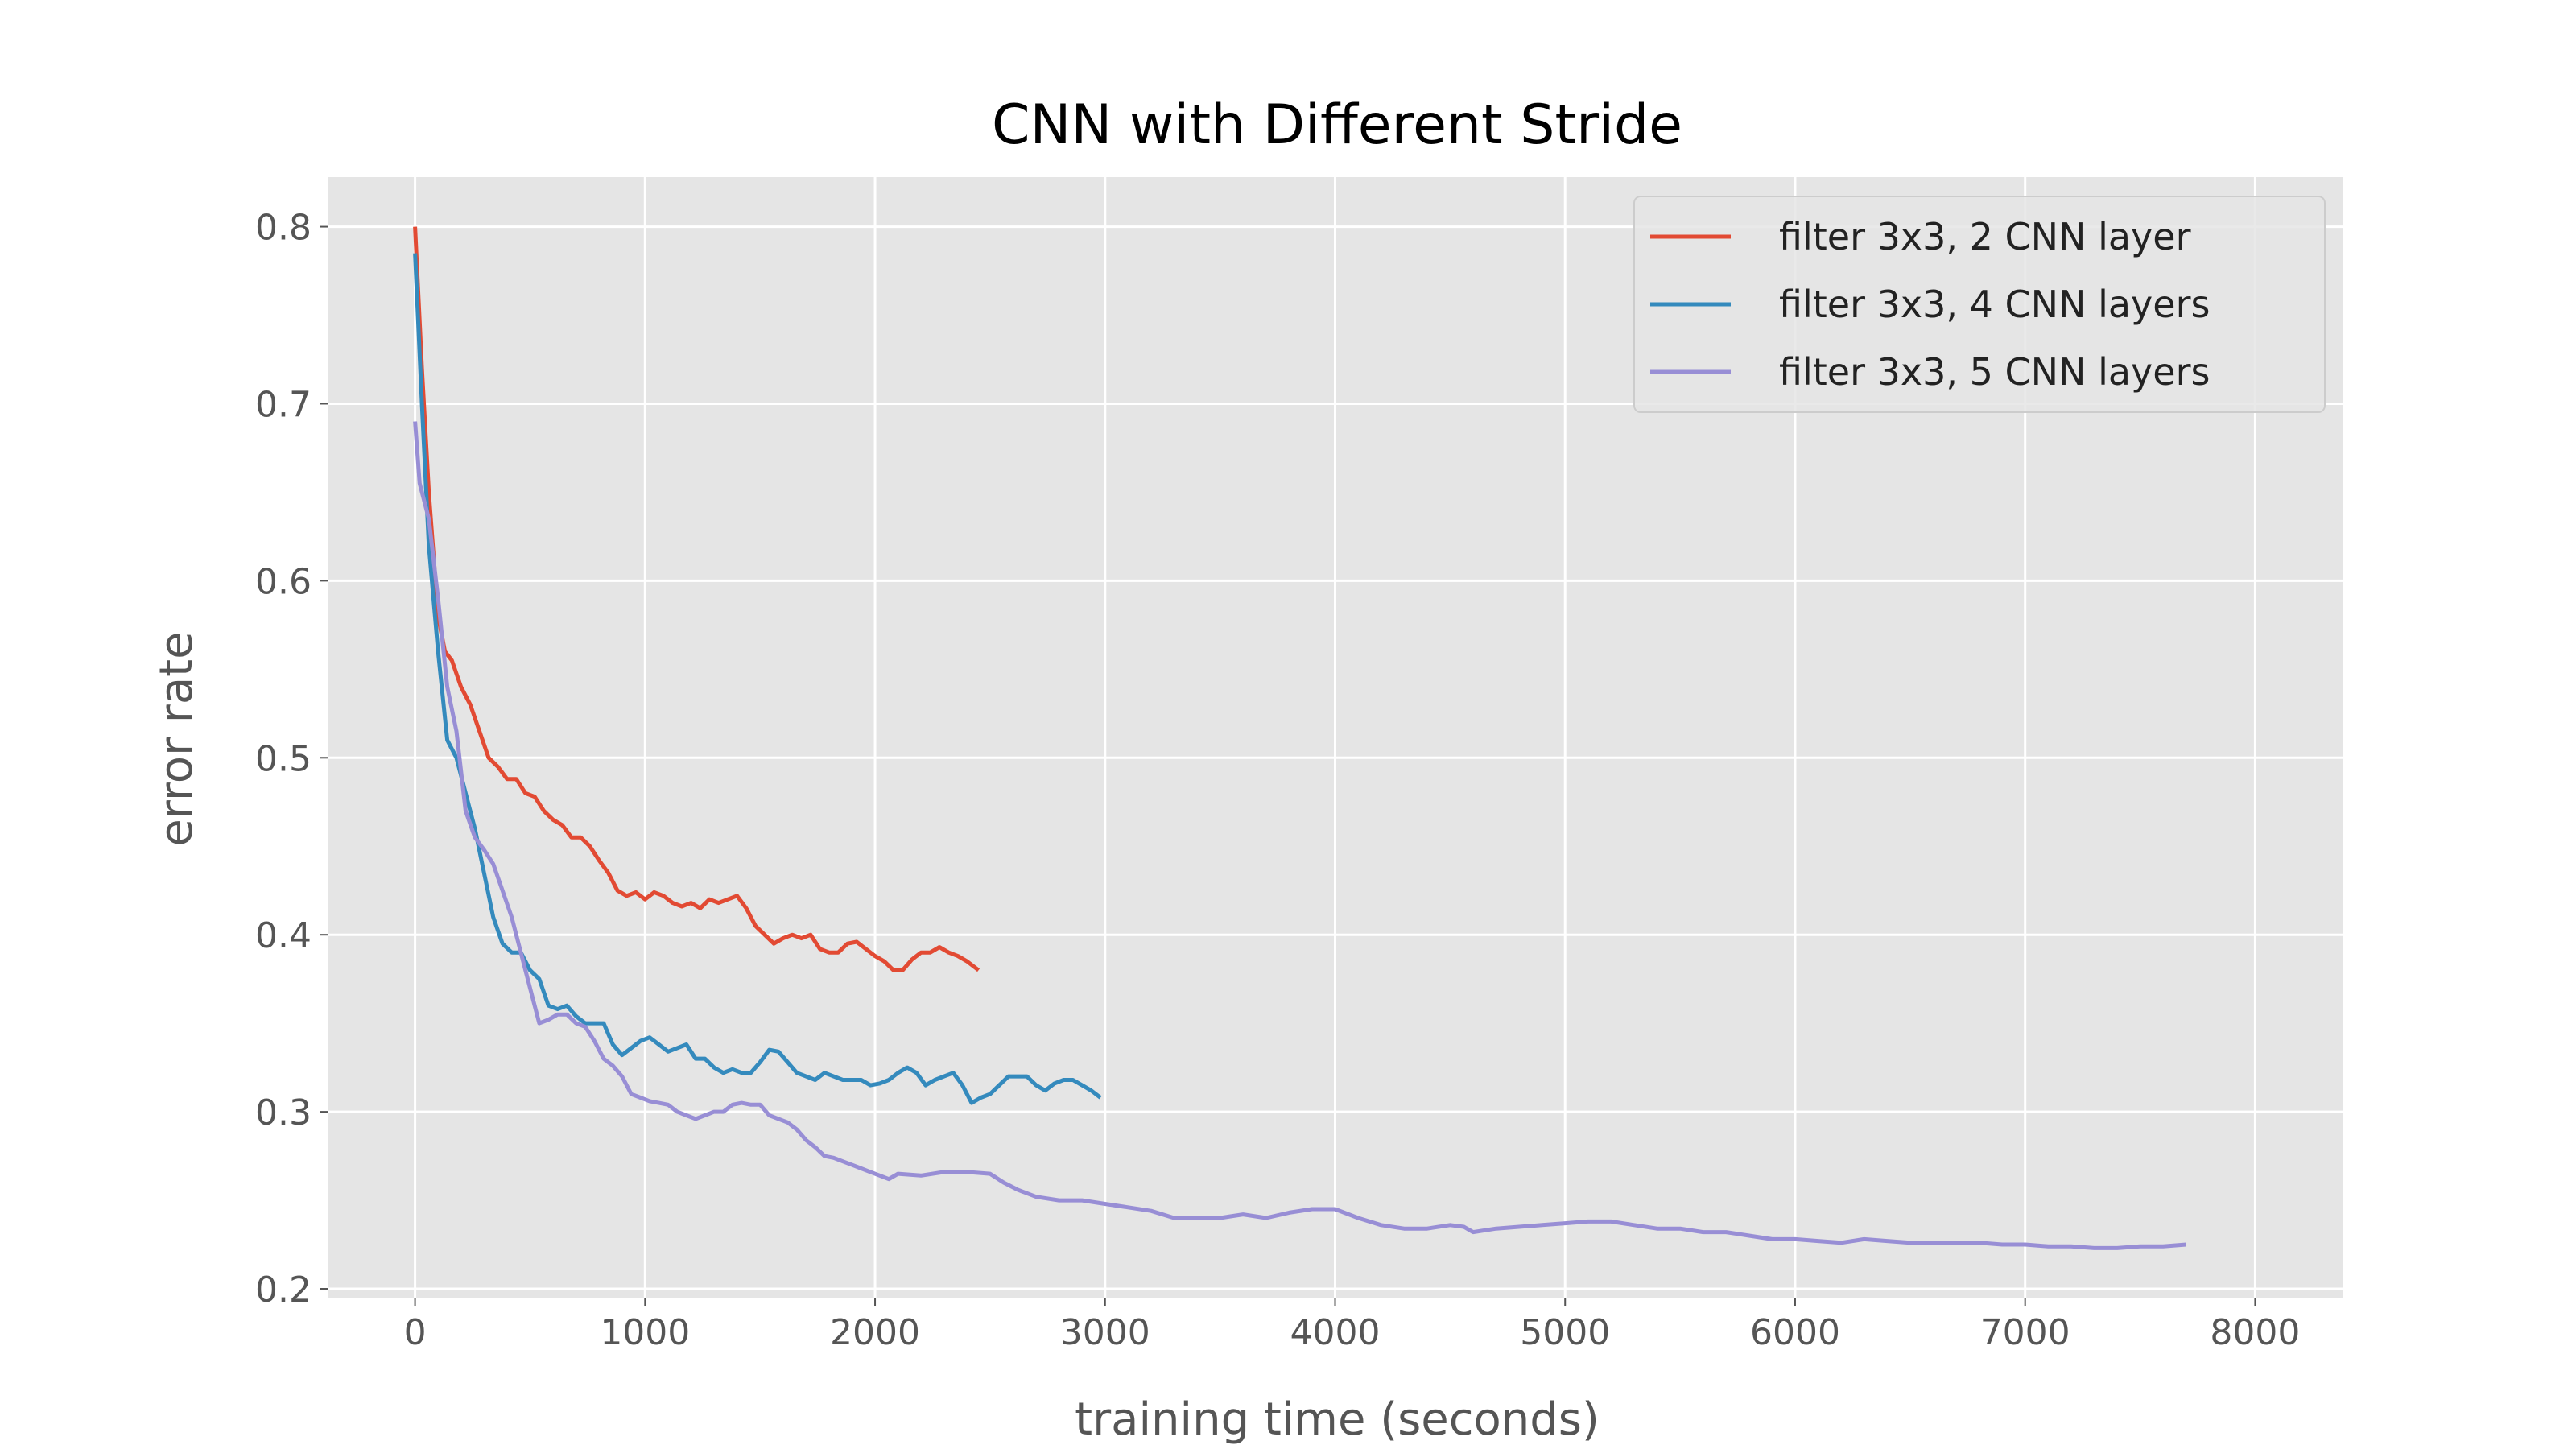 This screenshot has width=2576, height=1449. What do you see at coordinates (2255, 1332) in the screenshot?
I see `x-tick-label: 8000` at bounding box center [2255, 1332].